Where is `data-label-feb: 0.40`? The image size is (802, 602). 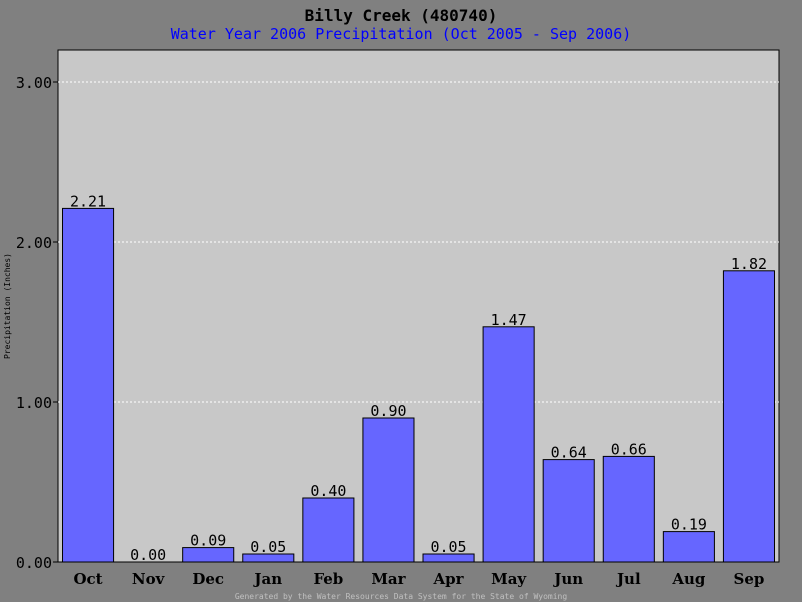
data-label-feb: 0.40 is located at coordinates (328, 491).